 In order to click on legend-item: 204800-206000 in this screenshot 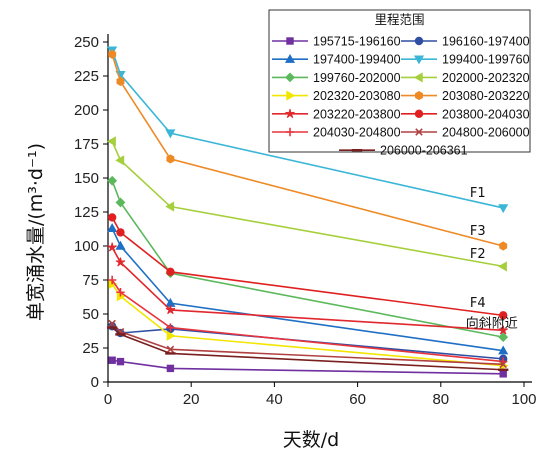, I will do `click(465, 133)`.